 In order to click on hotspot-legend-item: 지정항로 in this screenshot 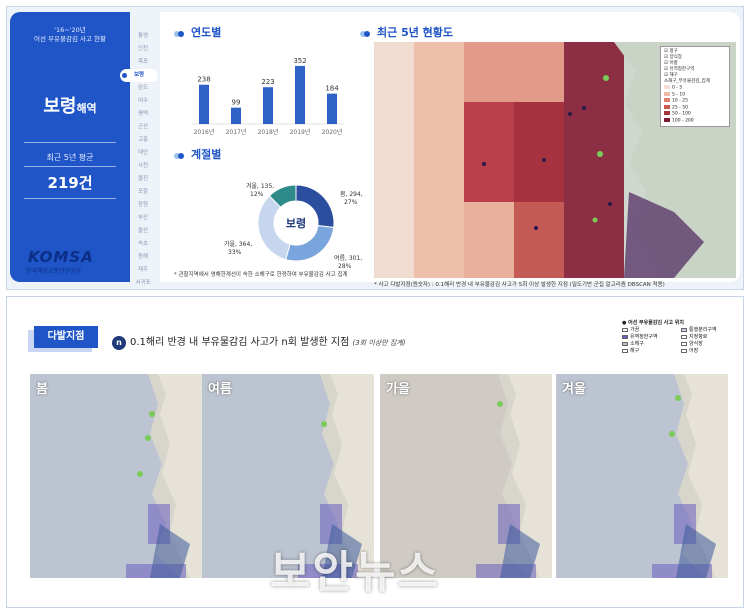, I will do `click(710, 337)`.